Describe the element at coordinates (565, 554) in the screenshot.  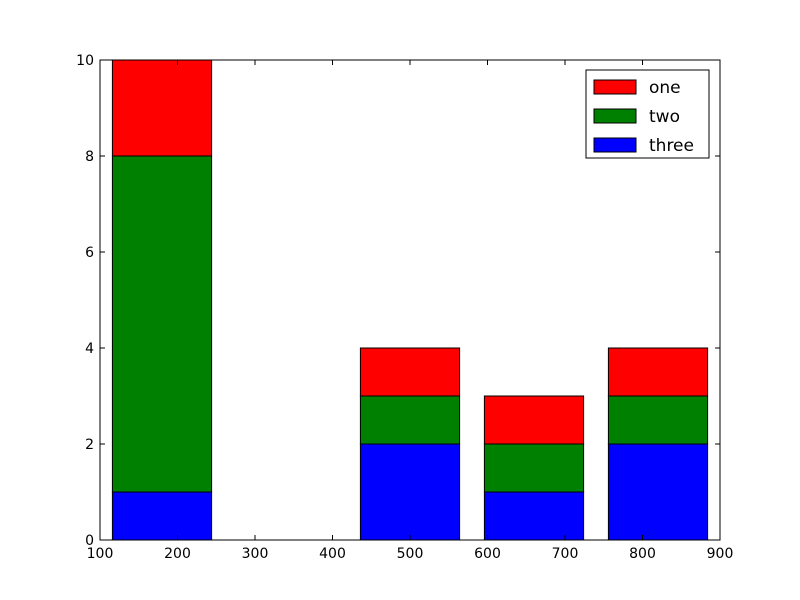
I see `x-tick-label-700: 700` at that location.